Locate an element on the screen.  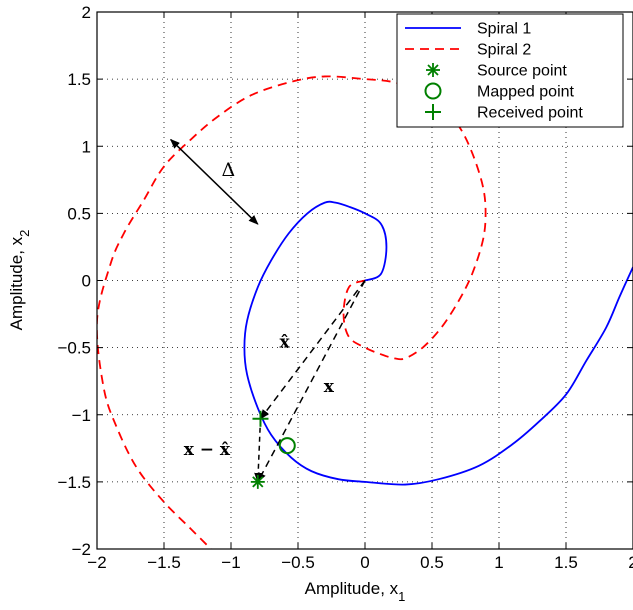
legend-label: Mapped point is located at coordinates (526, 92).